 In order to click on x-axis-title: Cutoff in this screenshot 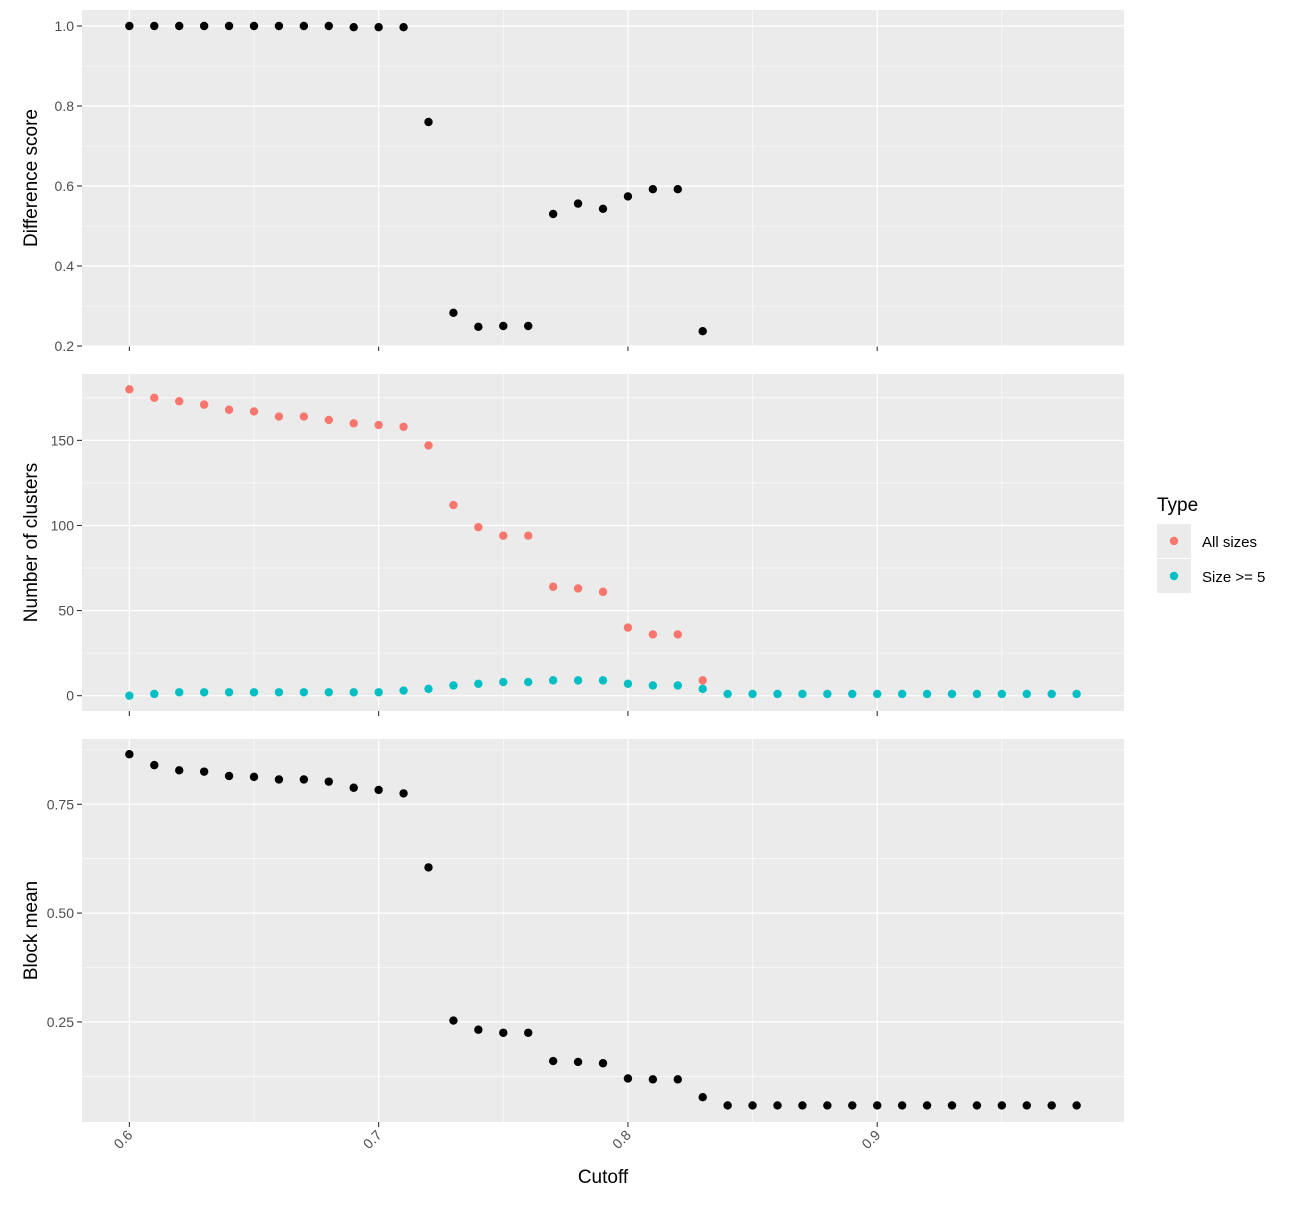, I will do `click(603, 1177)`.